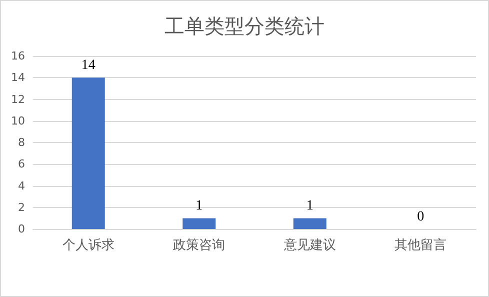  Describe the element at coordinates (18, 99) in the screenshot. I see `y-tick-label: 12` at that location.